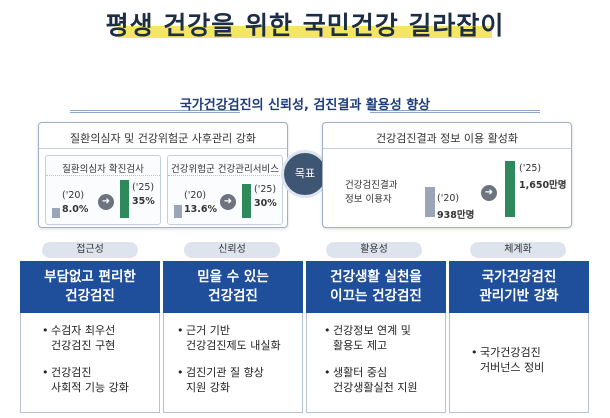 Image resolution: width=610 pixels, height=418 pixels. What do you see at coordinates (178, 211) in the screenshot?
I see `service-before-bar` at bounding box center [178, 211].